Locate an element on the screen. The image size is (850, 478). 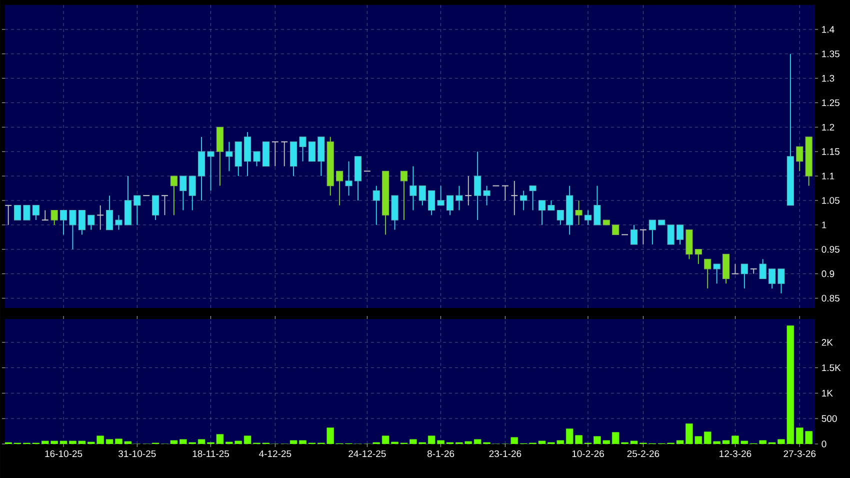
y-tick-label: 500 is located at coordinates (829, 418).